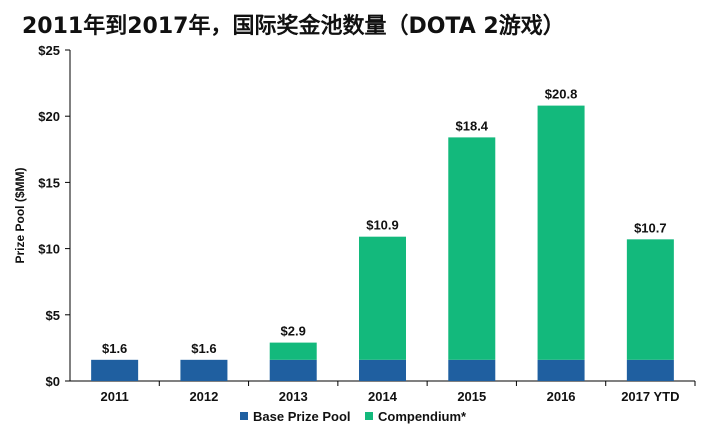 The height and width of the screenshot is (434, 701). Describe the element at coordinates (53, 381) in the screenshot. I see `y-tick-label: $0` at that location.